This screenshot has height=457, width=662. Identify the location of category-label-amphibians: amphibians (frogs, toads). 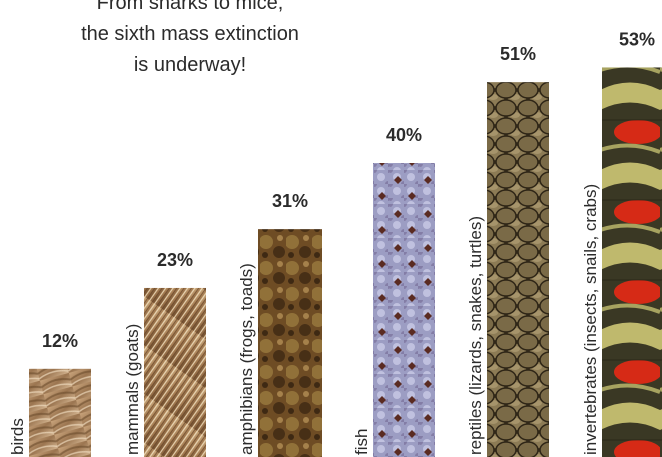
(246, 359).